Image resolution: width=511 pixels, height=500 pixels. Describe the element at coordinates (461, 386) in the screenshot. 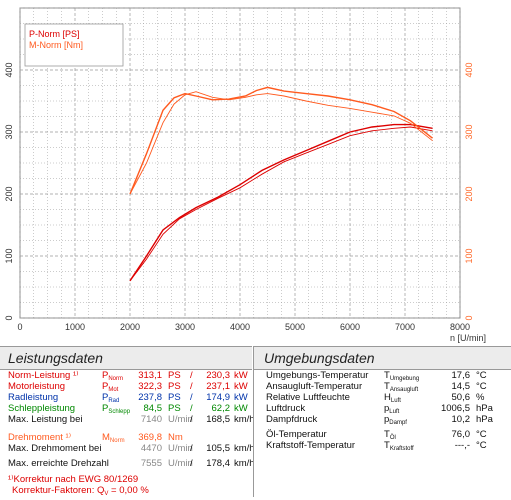

I see `value: 14,5` at that location.